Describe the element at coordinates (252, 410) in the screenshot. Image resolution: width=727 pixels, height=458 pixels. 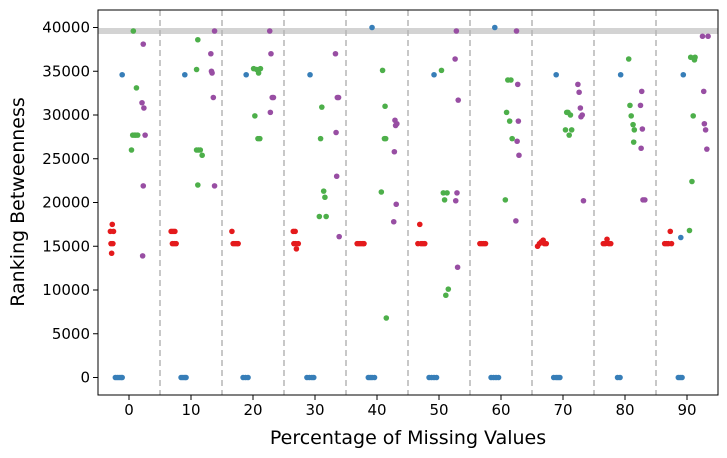
I see `x-tick-label: 20` at that location.